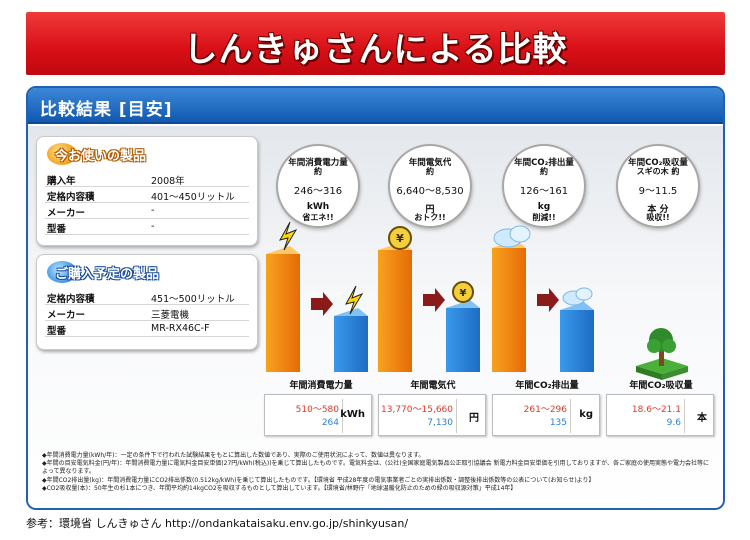  I want to click on lightning-large-icon, so click(288, 236).